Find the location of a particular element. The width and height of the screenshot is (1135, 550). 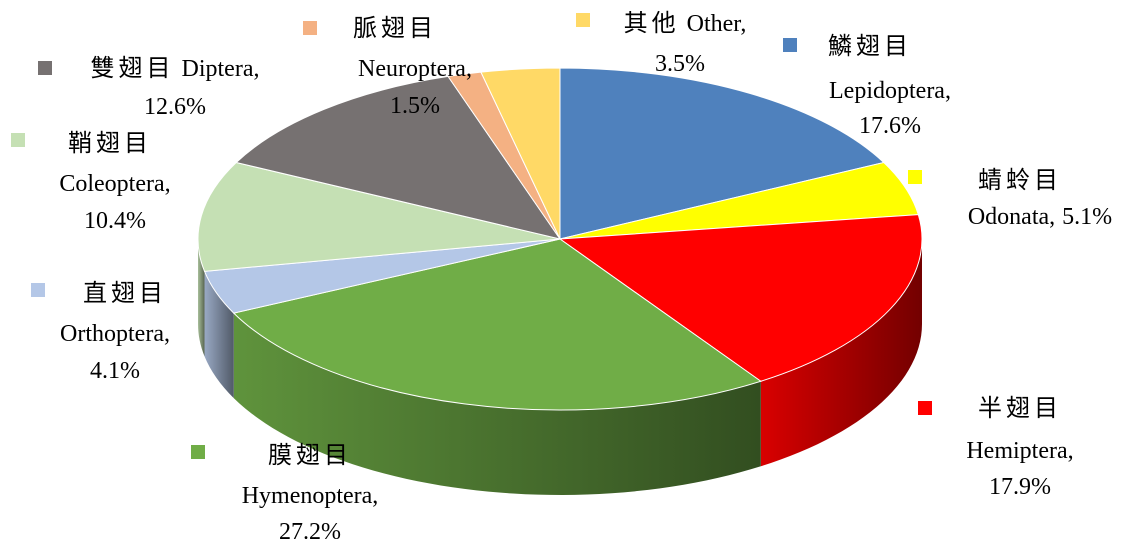

slice-label: 膜翅目 is located at coordinates (310, 455).